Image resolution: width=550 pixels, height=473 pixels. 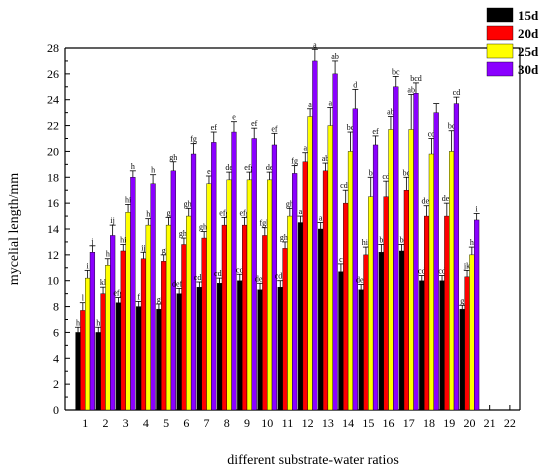 What do you see at coordinates (146, 423) in the screenshot?
I see `x-tick-label: 4` at bounding box center [146, 423].